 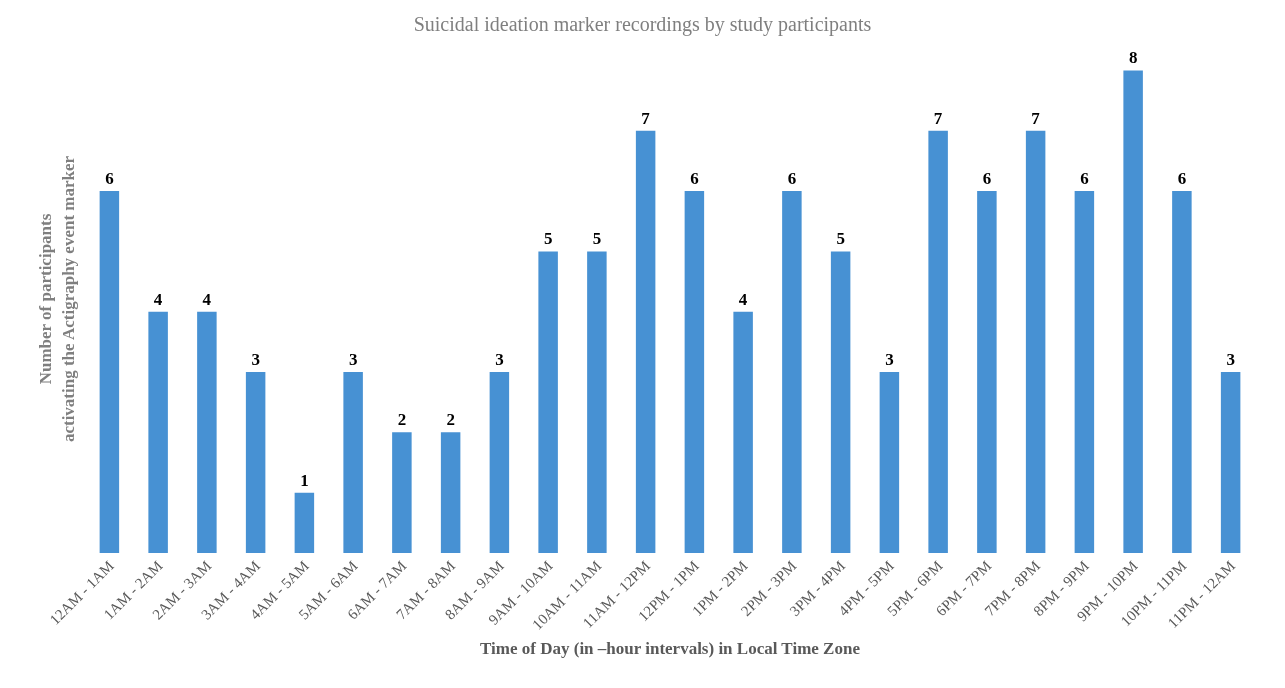 What do you see at coordinates (57, 299) in the screenshot?
I see `y-axis-title: Number of participants activating the Actigraphy event marker` at bounding box center [57, 299].